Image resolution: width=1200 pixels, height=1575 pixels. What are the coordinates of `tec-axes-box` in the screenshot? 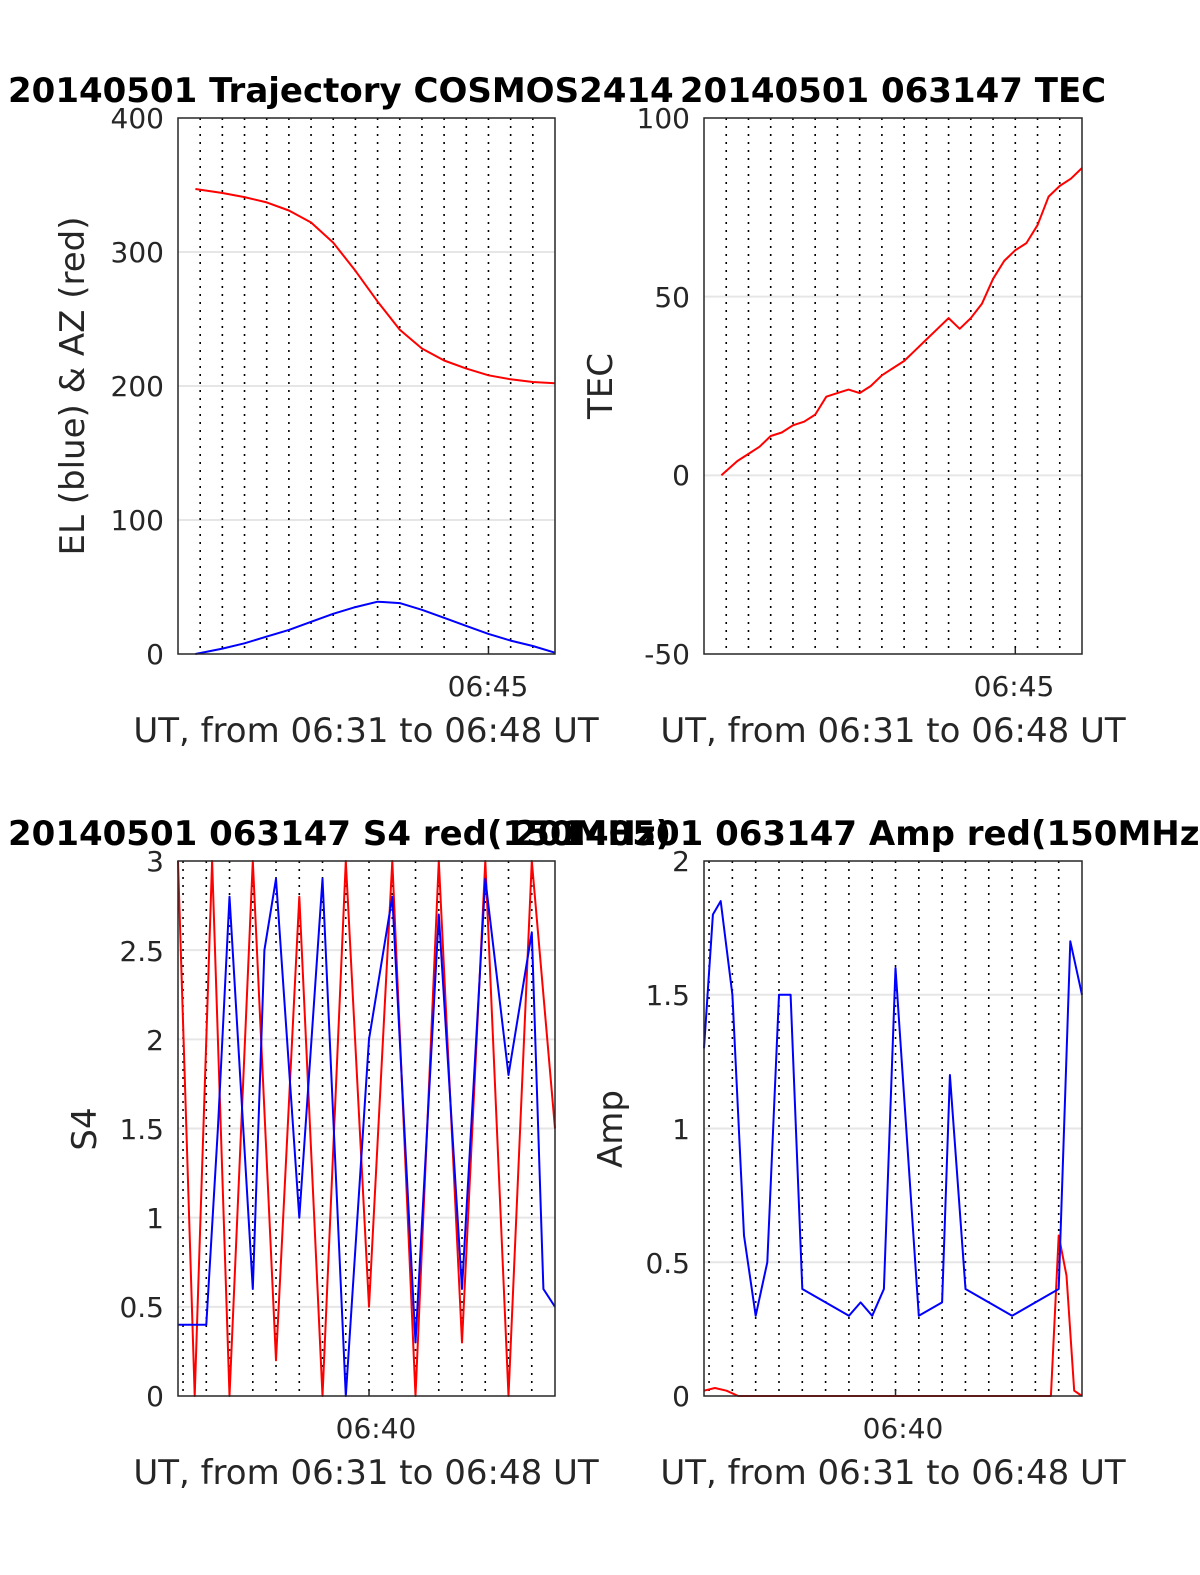 It's located at (893, 386).